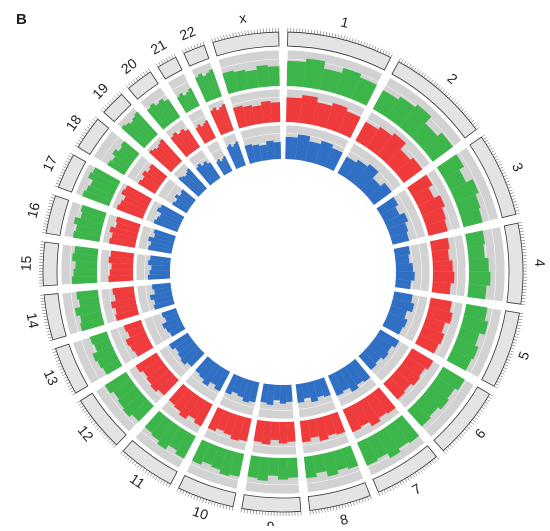 Image resolution: width=550 pixels, height=531 pixels. Describe the element at coordinates (345, 22) in the screenshot. I see `chromosome-label: 1` at that location.